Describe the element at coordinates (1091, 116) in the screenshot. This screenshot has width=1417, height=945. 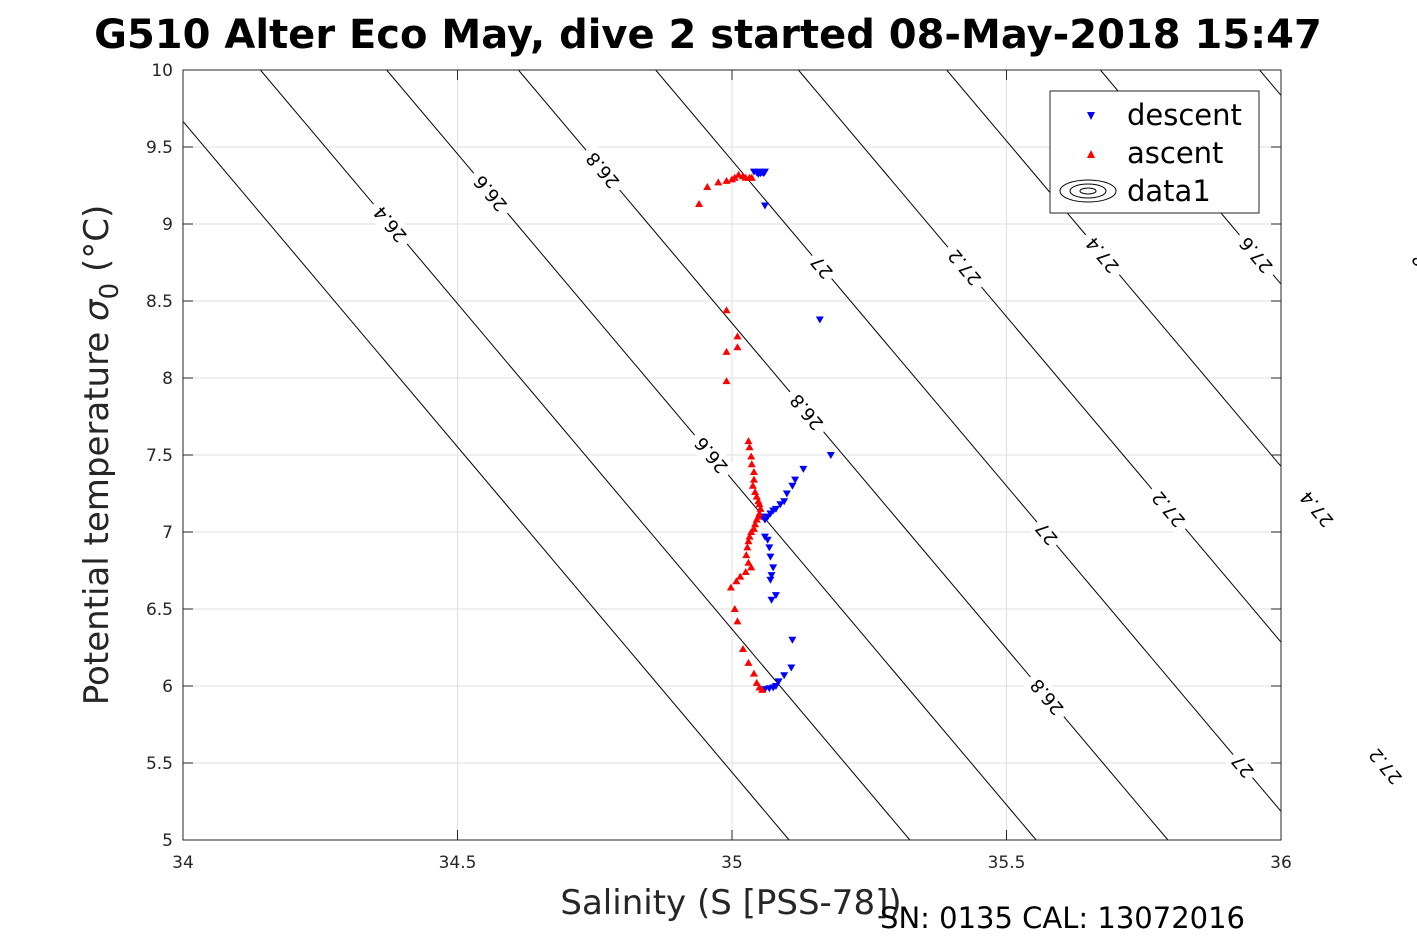
I see `legend-descent-marker` at that location.